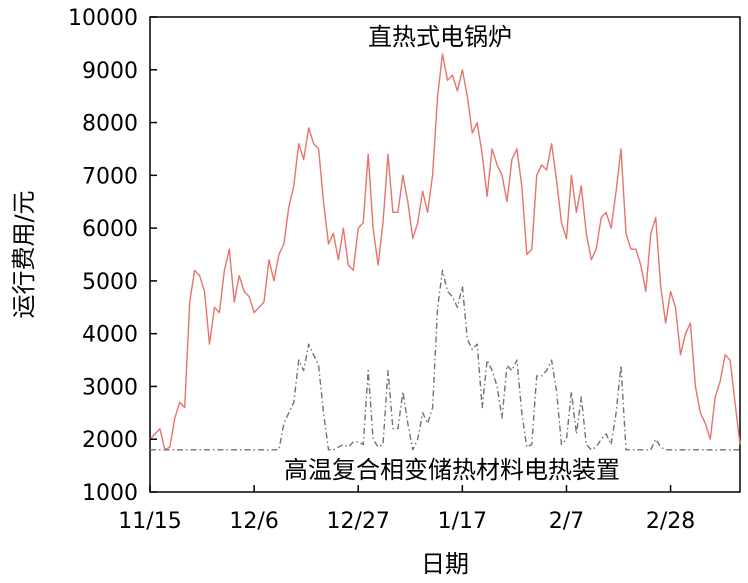 The image size is (748, 583). What do you see at coordinates (110, 387) in the screenshot?
I see `y-tick-label: 3000` at bounding box center [110, 387].